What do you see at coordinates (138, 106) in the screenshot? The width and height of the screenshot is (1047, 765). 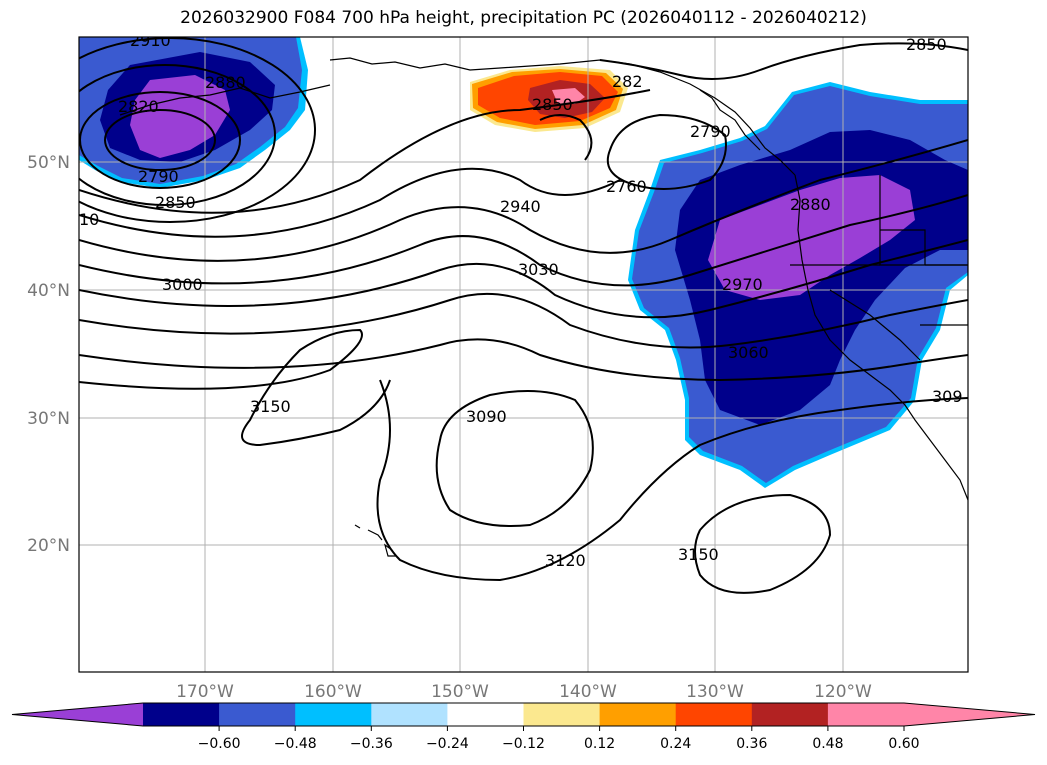 I see `contour-label: 2820` at bounding box center [138, 106].